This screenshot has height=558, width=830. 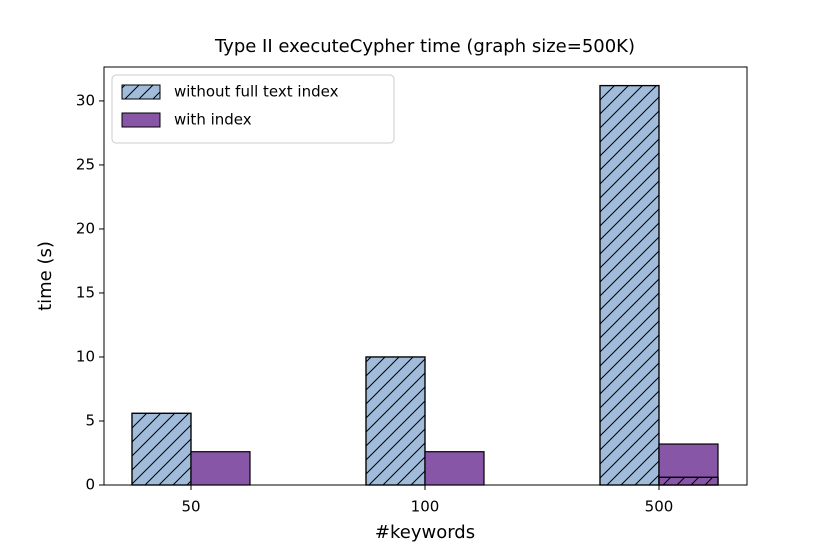 What do you see at coordinates (253, 109) in the screenshot?
I see `legend-box` at bounding box center [253, 109].